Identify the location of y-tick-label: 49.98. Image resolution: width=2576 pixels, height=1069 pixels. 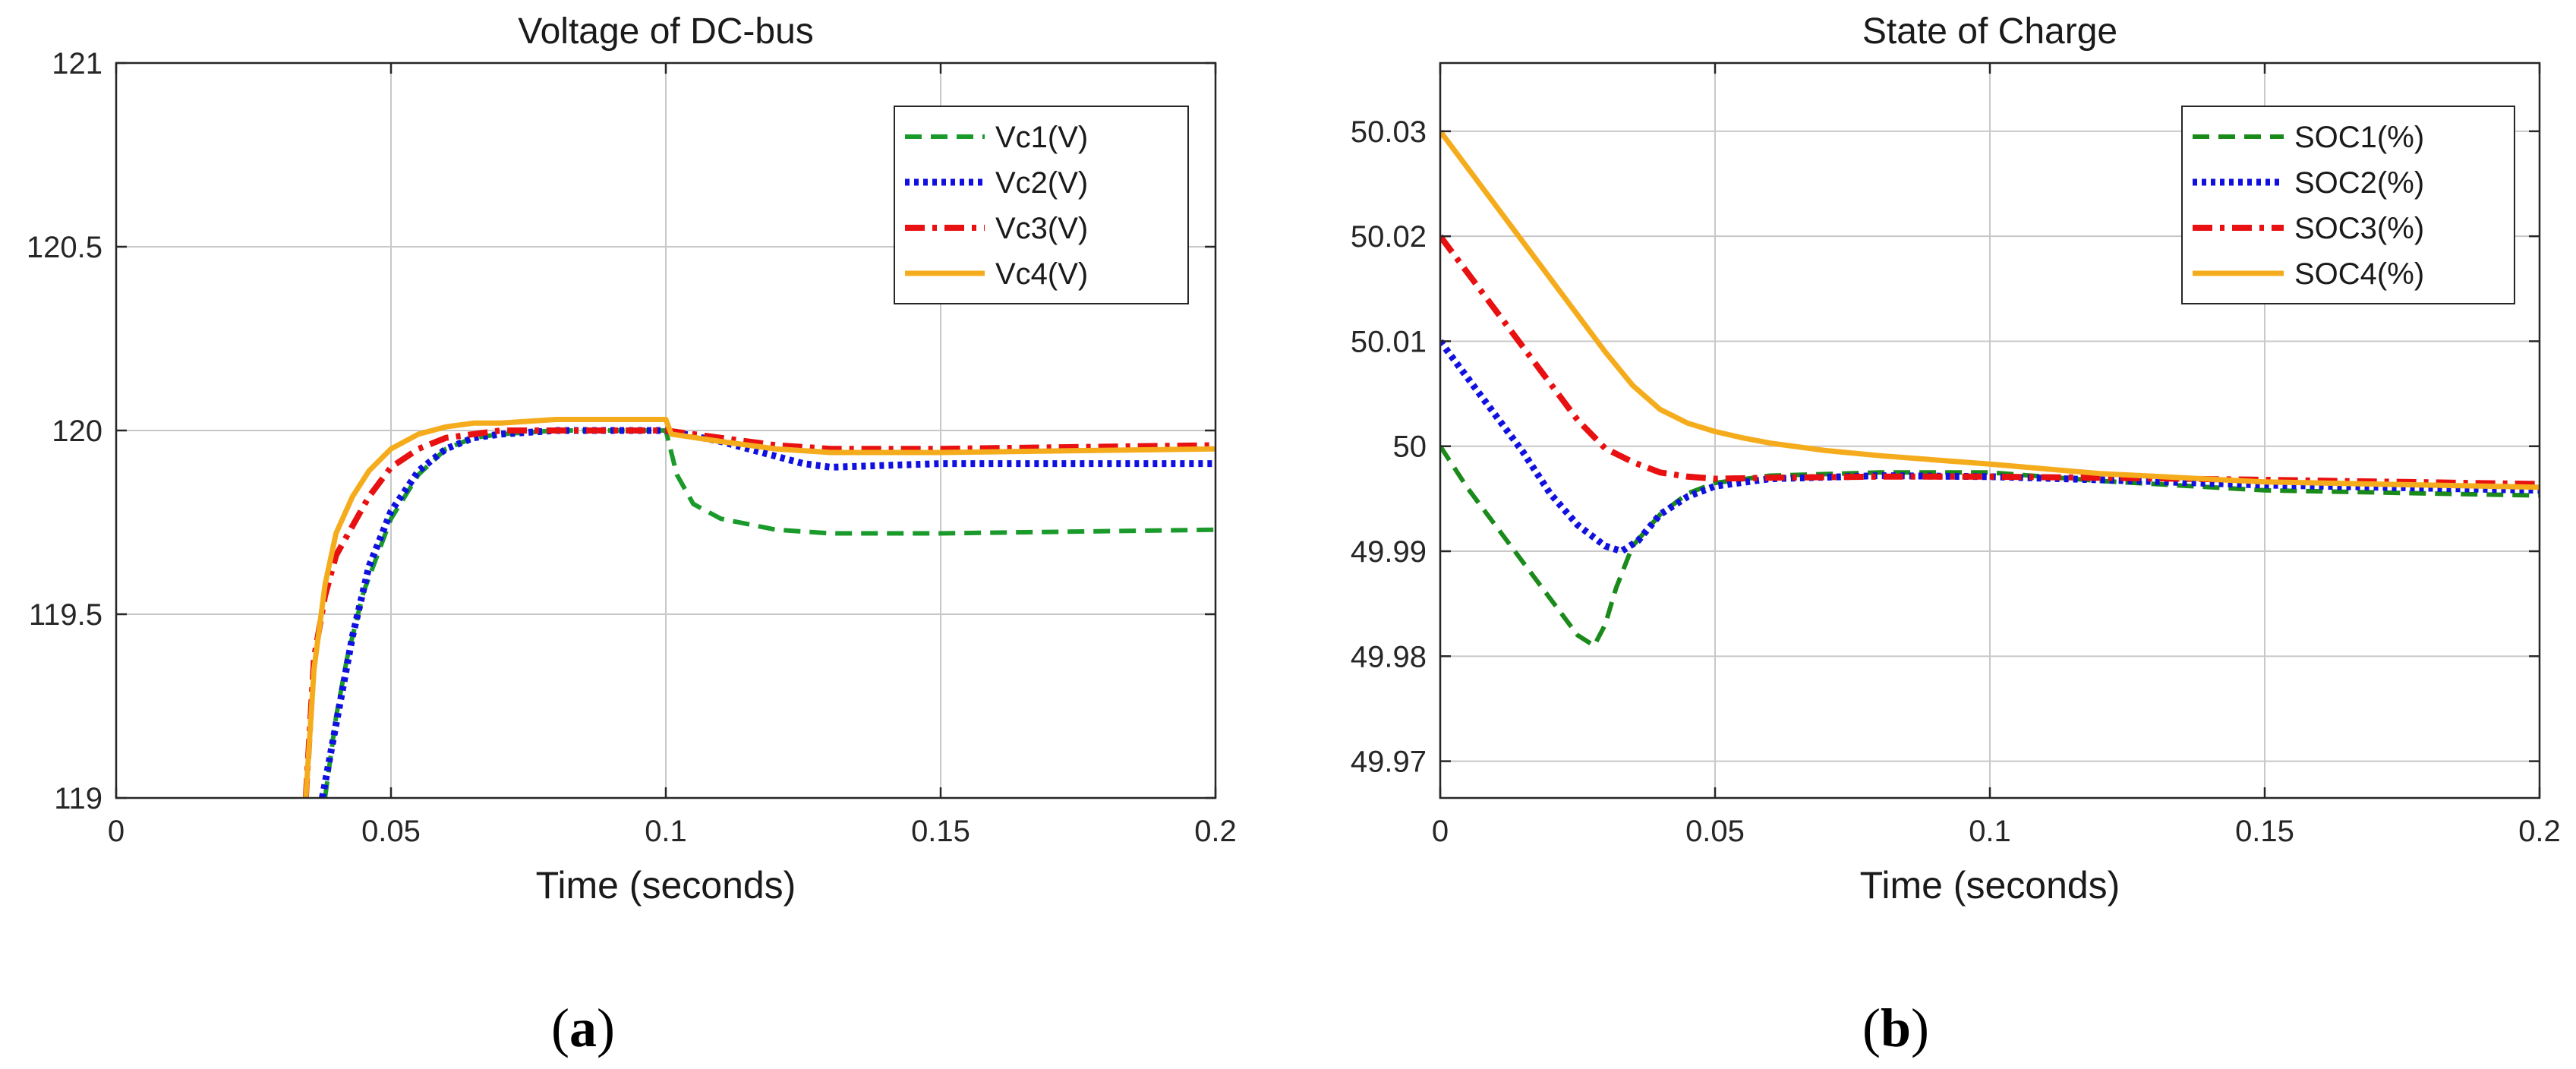
(1389, 656).